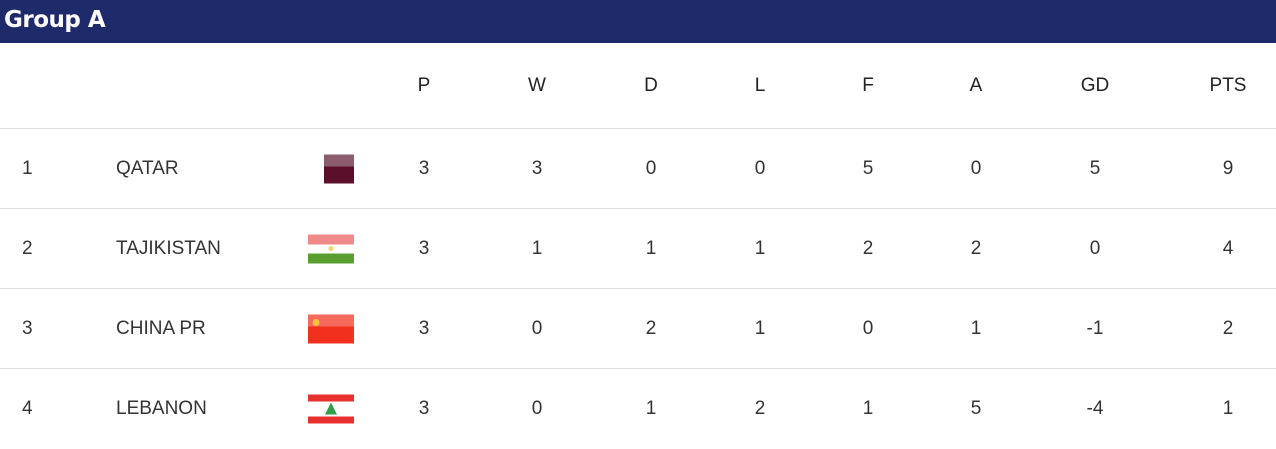 This screenshot has width=1276, height=449. Describe the element at coordinates (651, 168) in the screenshot. I see `stat-d: 0` at that location.